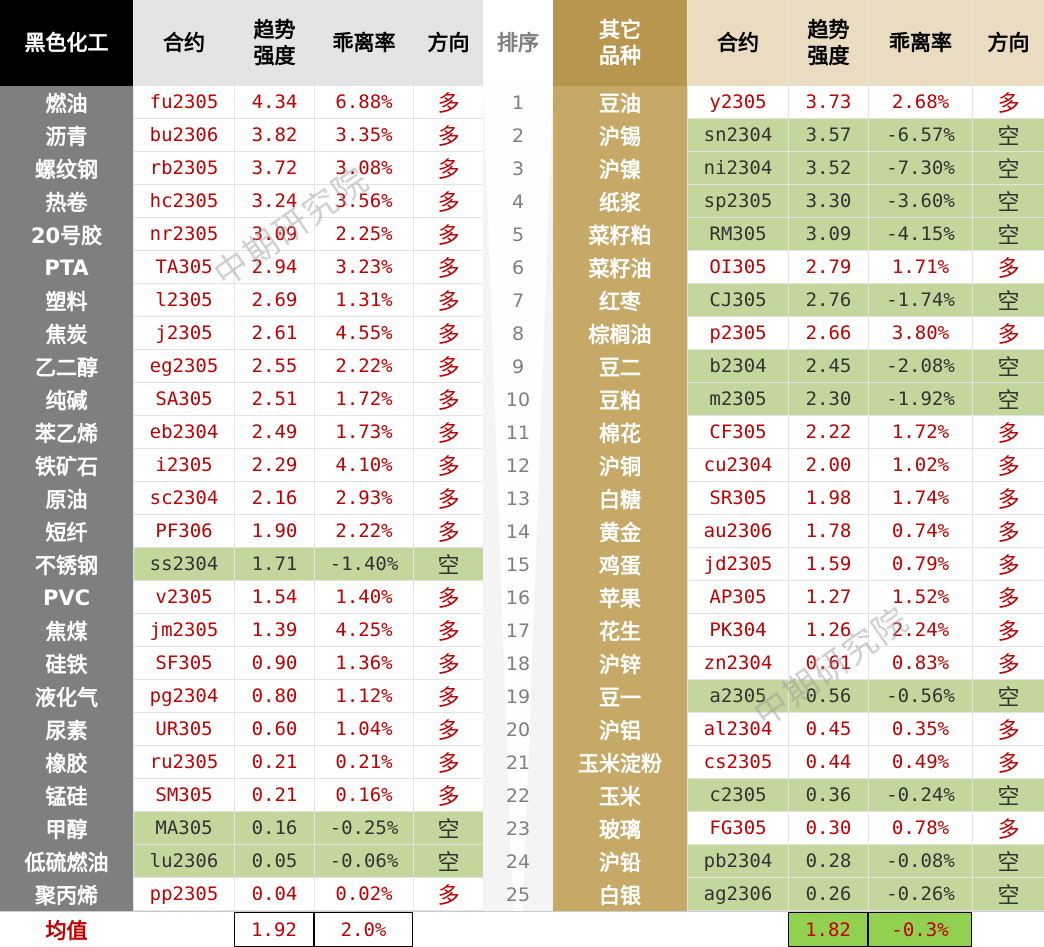 This screenshot has height=947, width=1044. Describe the element at coordinates (364, 102) in the screenshot. I see `left-row-dev: 6.88%` at that location.